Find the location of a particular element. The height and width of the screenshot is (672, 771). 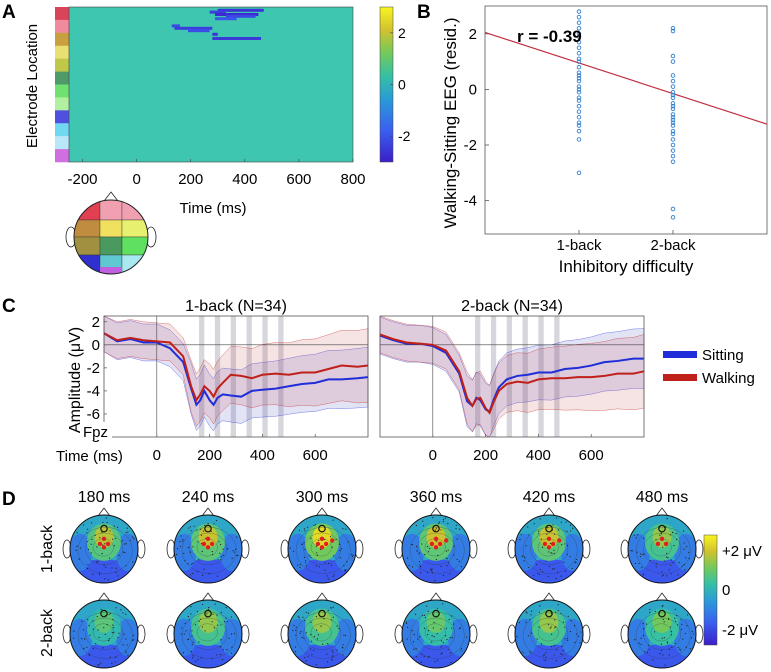

legend-swatch is located at coordinates (680, 354).